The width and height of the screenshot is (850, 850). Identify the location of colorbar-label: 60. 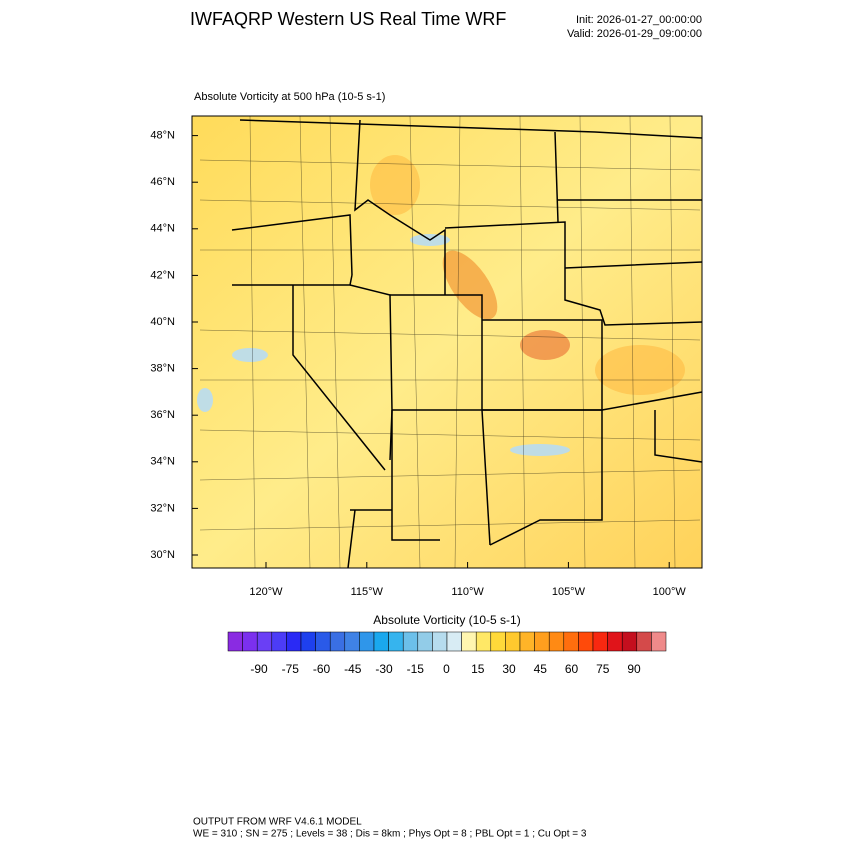
(572, 669).